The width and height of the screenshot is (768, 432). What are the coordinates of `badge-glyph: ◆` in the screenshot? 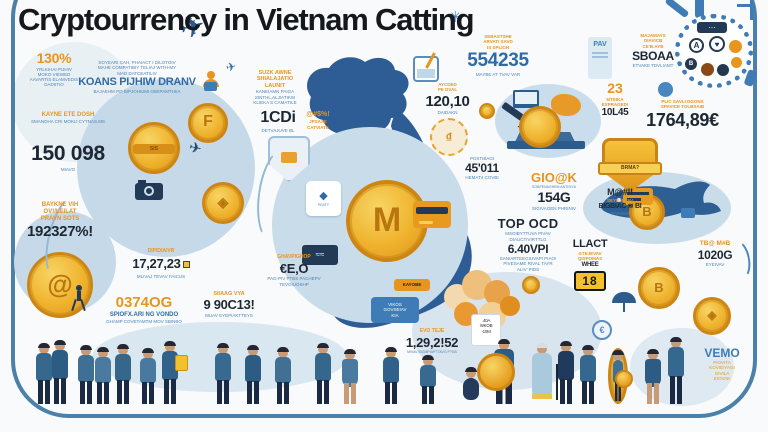 It's located at (323, 196).